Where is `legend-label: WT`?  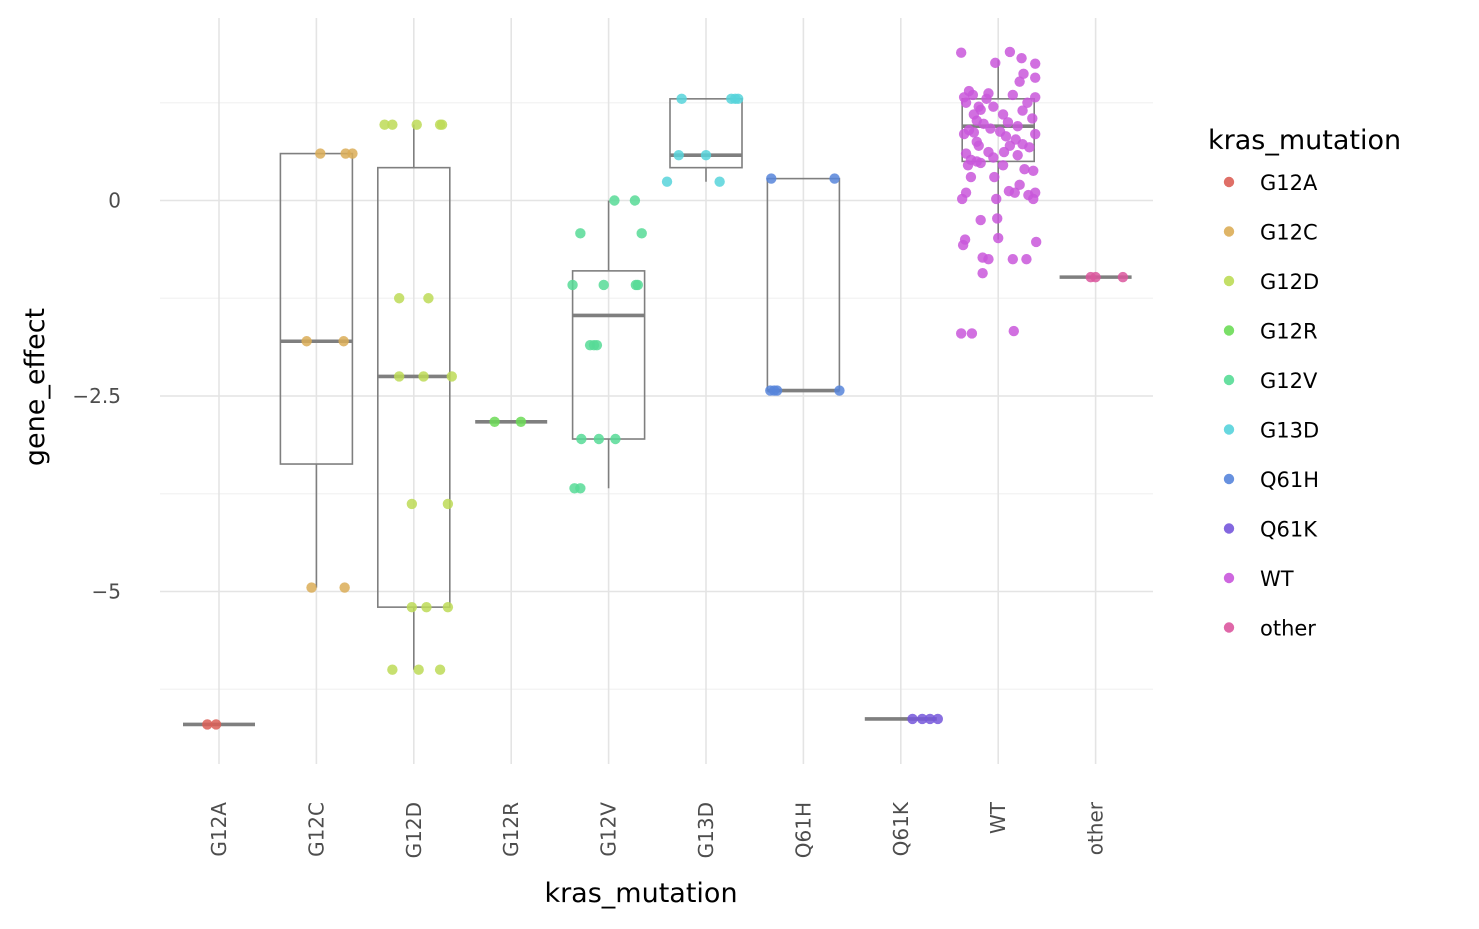
legend-label: WT is located at coordinates (1277, 579).